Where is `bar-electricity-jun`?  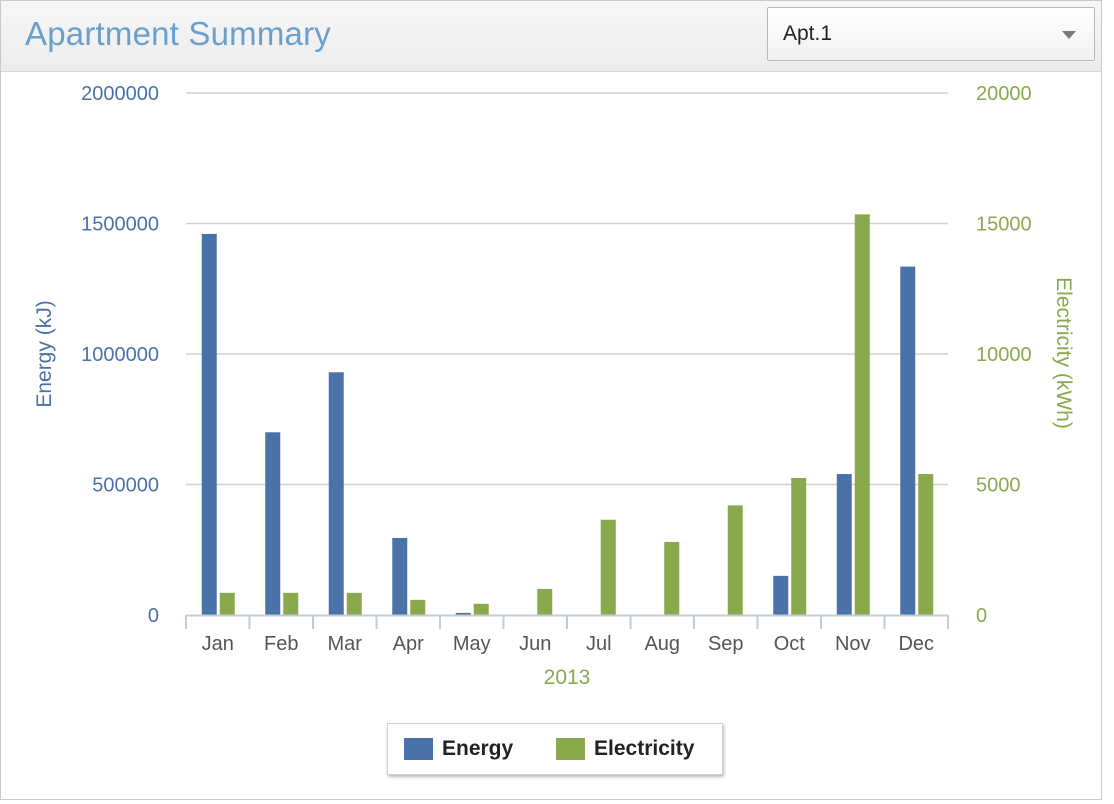
bar-electricity-jun is located at coordinates (545, 601).